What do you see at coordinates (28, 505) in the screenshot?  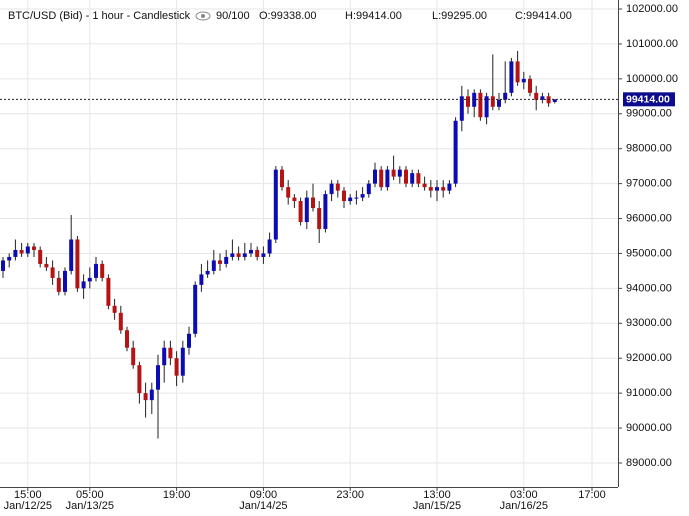 I see `x-date-label: Jan/12/25` at bounding box center [28, 505].